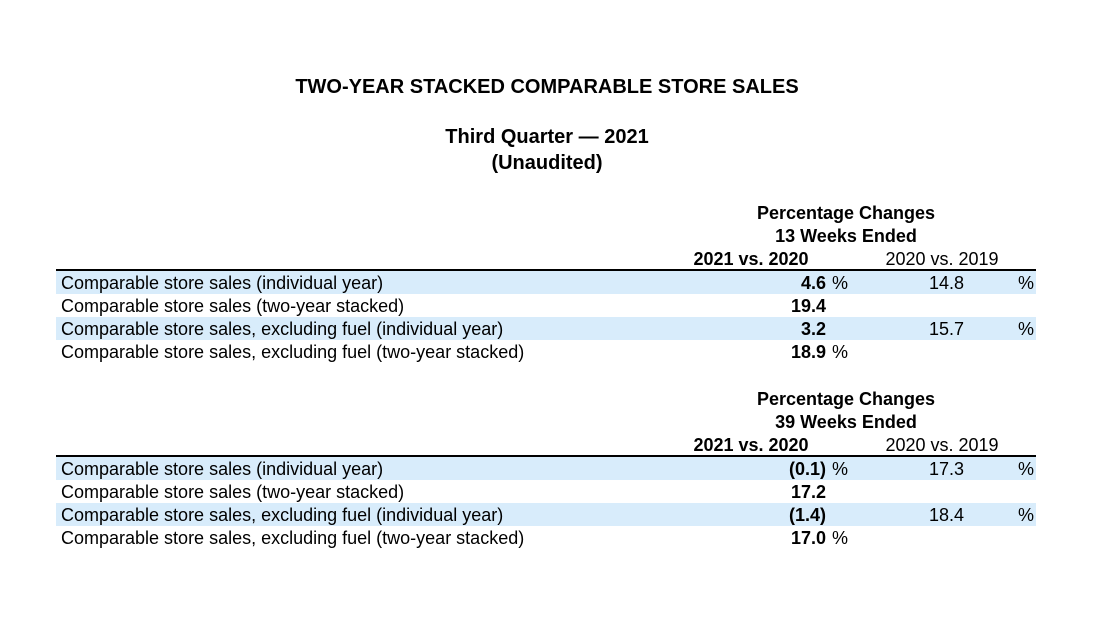 Image resolution: width=1094 pixels, height=634 pixels. Describe the element at coordinates (547, 137) in the screenshot. I see `subtitle-quarter: Third Quarter — 2021` at that location.